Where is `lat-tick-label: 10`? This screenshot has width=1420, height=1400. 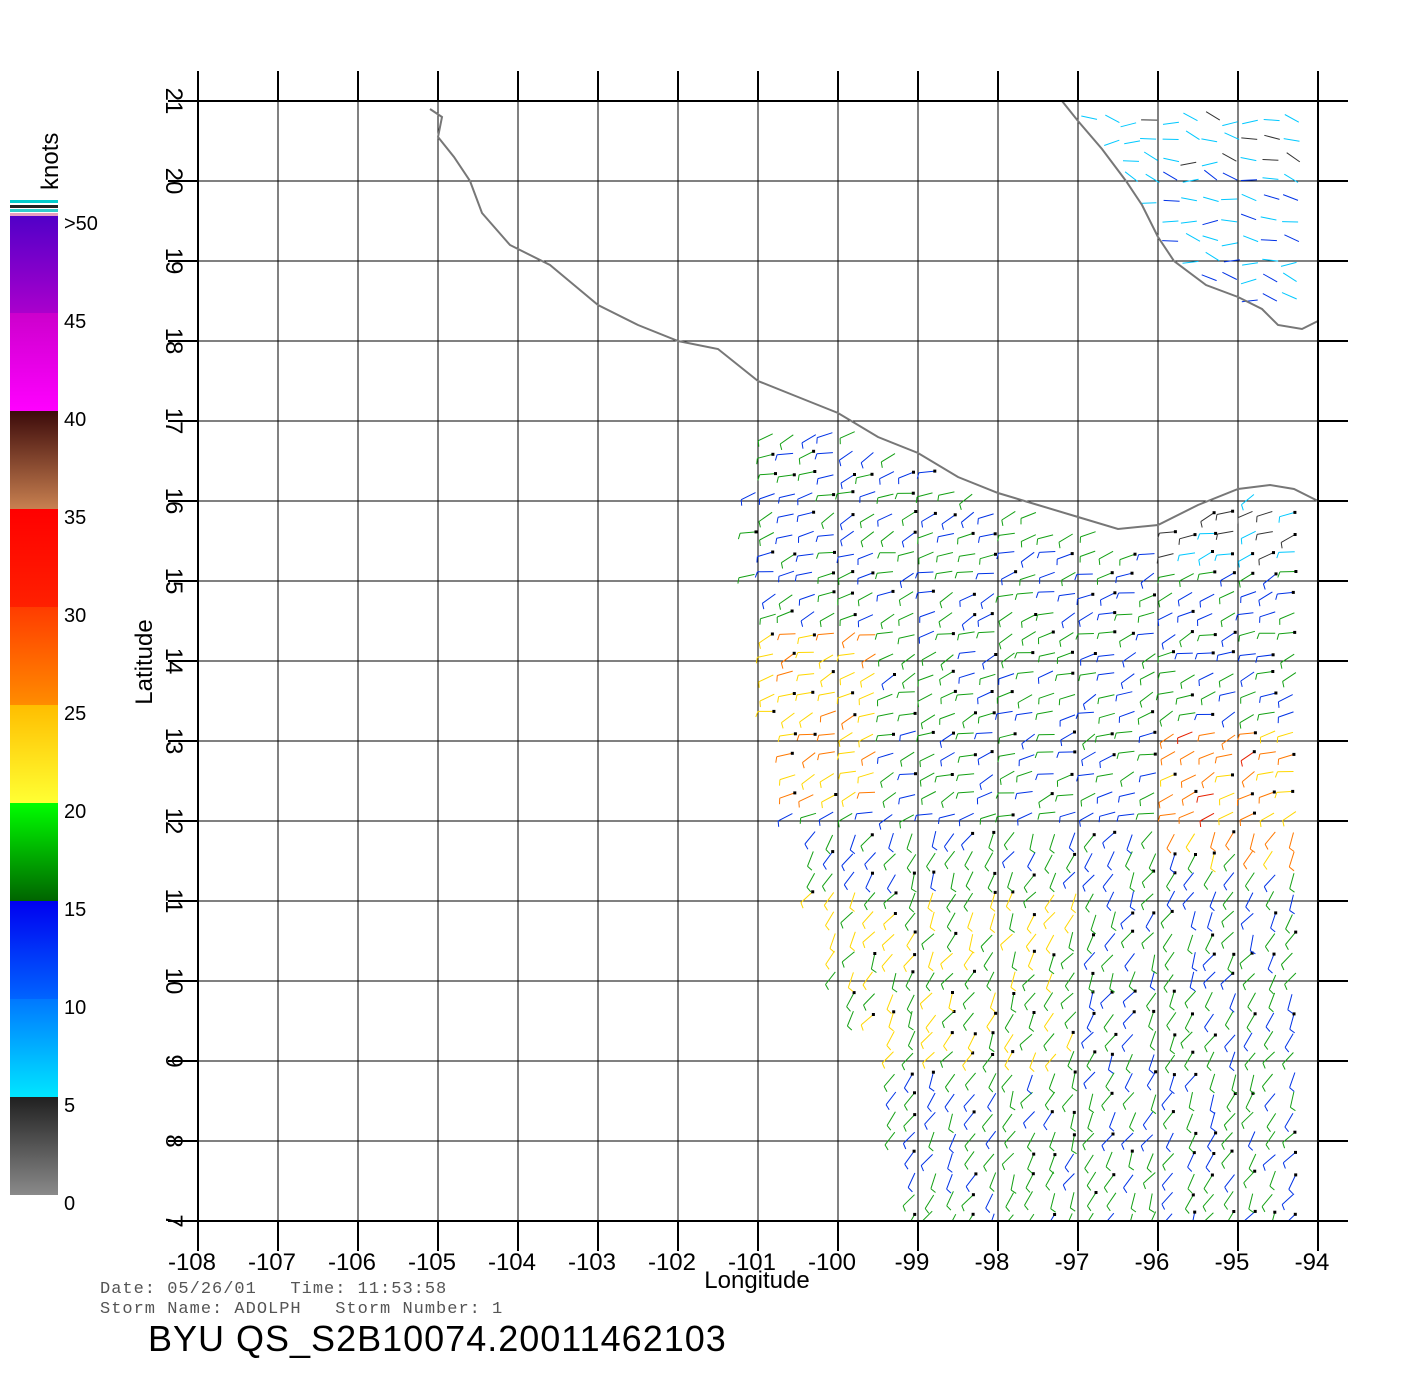
lat-tick-label: 10 is located at coordinates (173, 981).